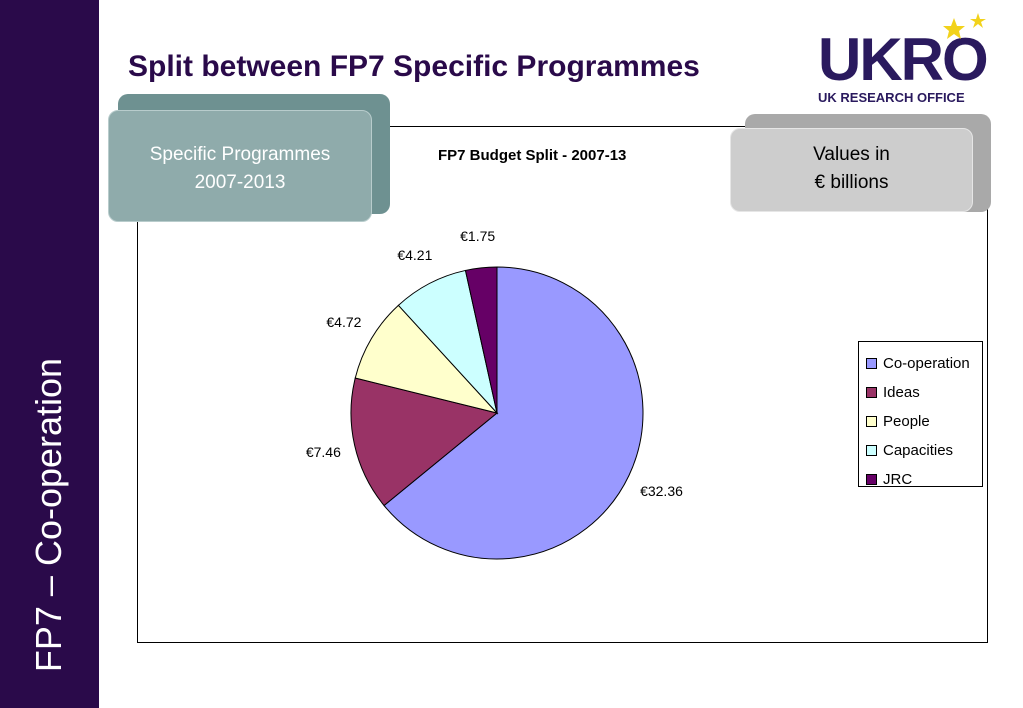 Image resolution: width=1023 pixels, height=708 pixels. Describe the element at coordinates (924, 479) in the screenshot. I see `legend-item-jrc: JRC` at that location.